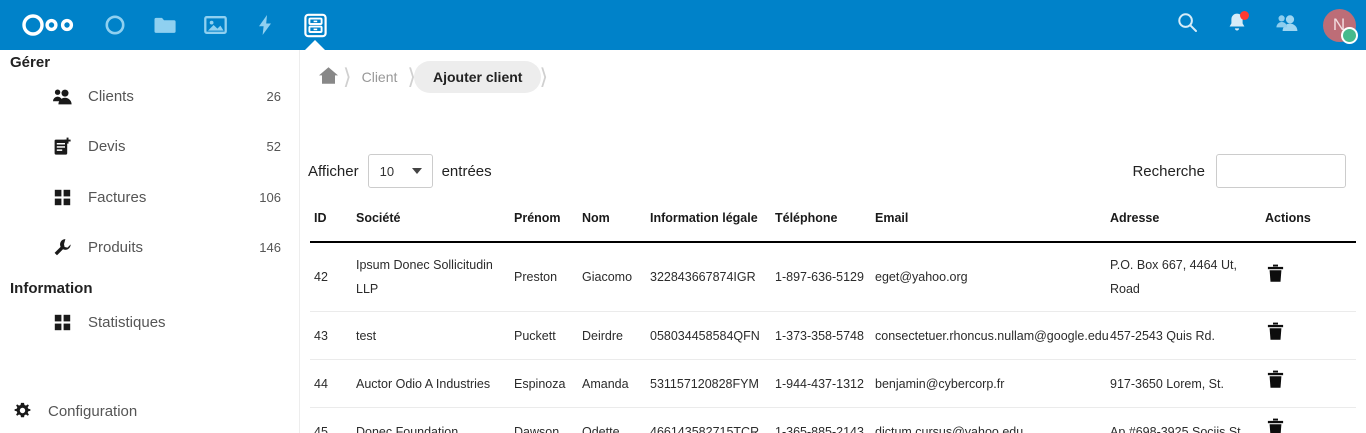 Image resolution: width=1366 pixels, height=433 pixels. I want to click on chevron-down-icon, so click(416, 171).